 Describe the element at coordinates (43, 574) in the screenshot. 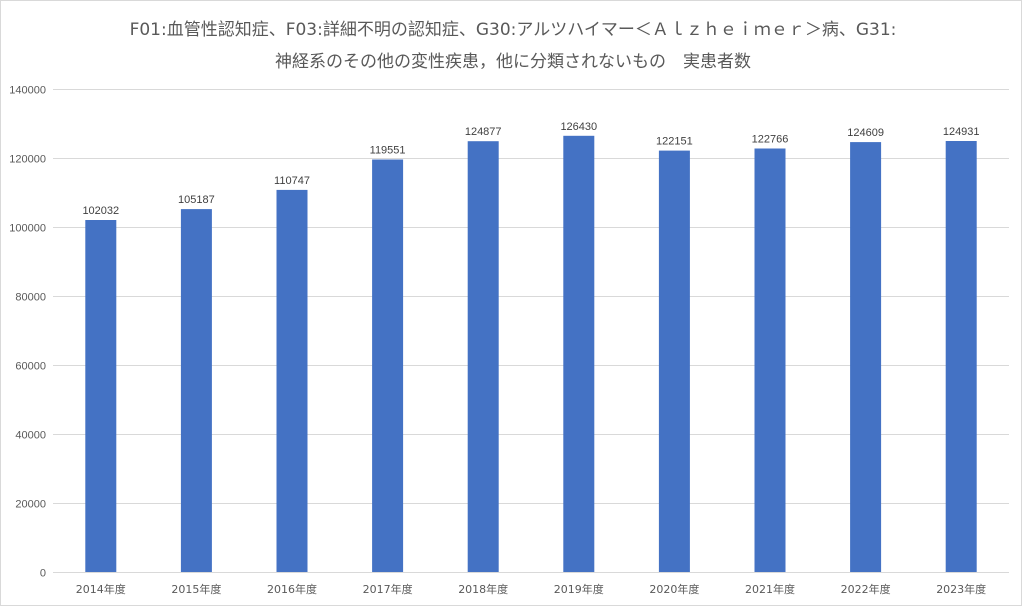

I see `y-tick-label: 0` at that location.